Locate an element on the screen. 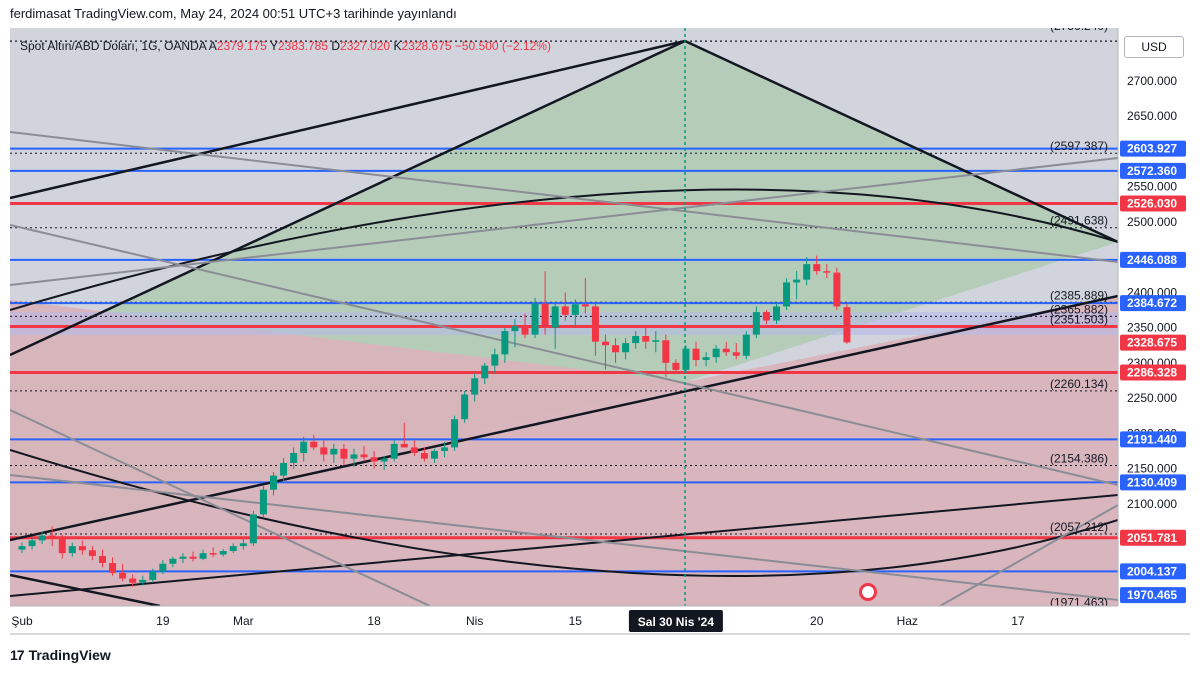  price-tick-label: 2250.000 is located at coordinates (1152, 398).